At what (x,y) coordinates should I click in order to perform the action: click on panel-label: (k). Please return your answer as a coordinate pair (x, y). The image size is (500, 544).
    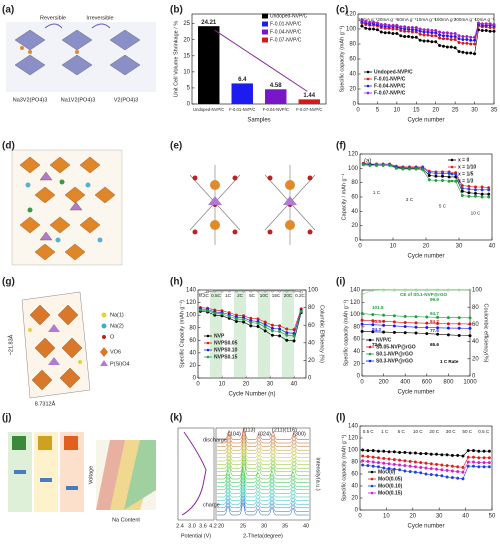
    Looking at the image, I should click on (176, 418).